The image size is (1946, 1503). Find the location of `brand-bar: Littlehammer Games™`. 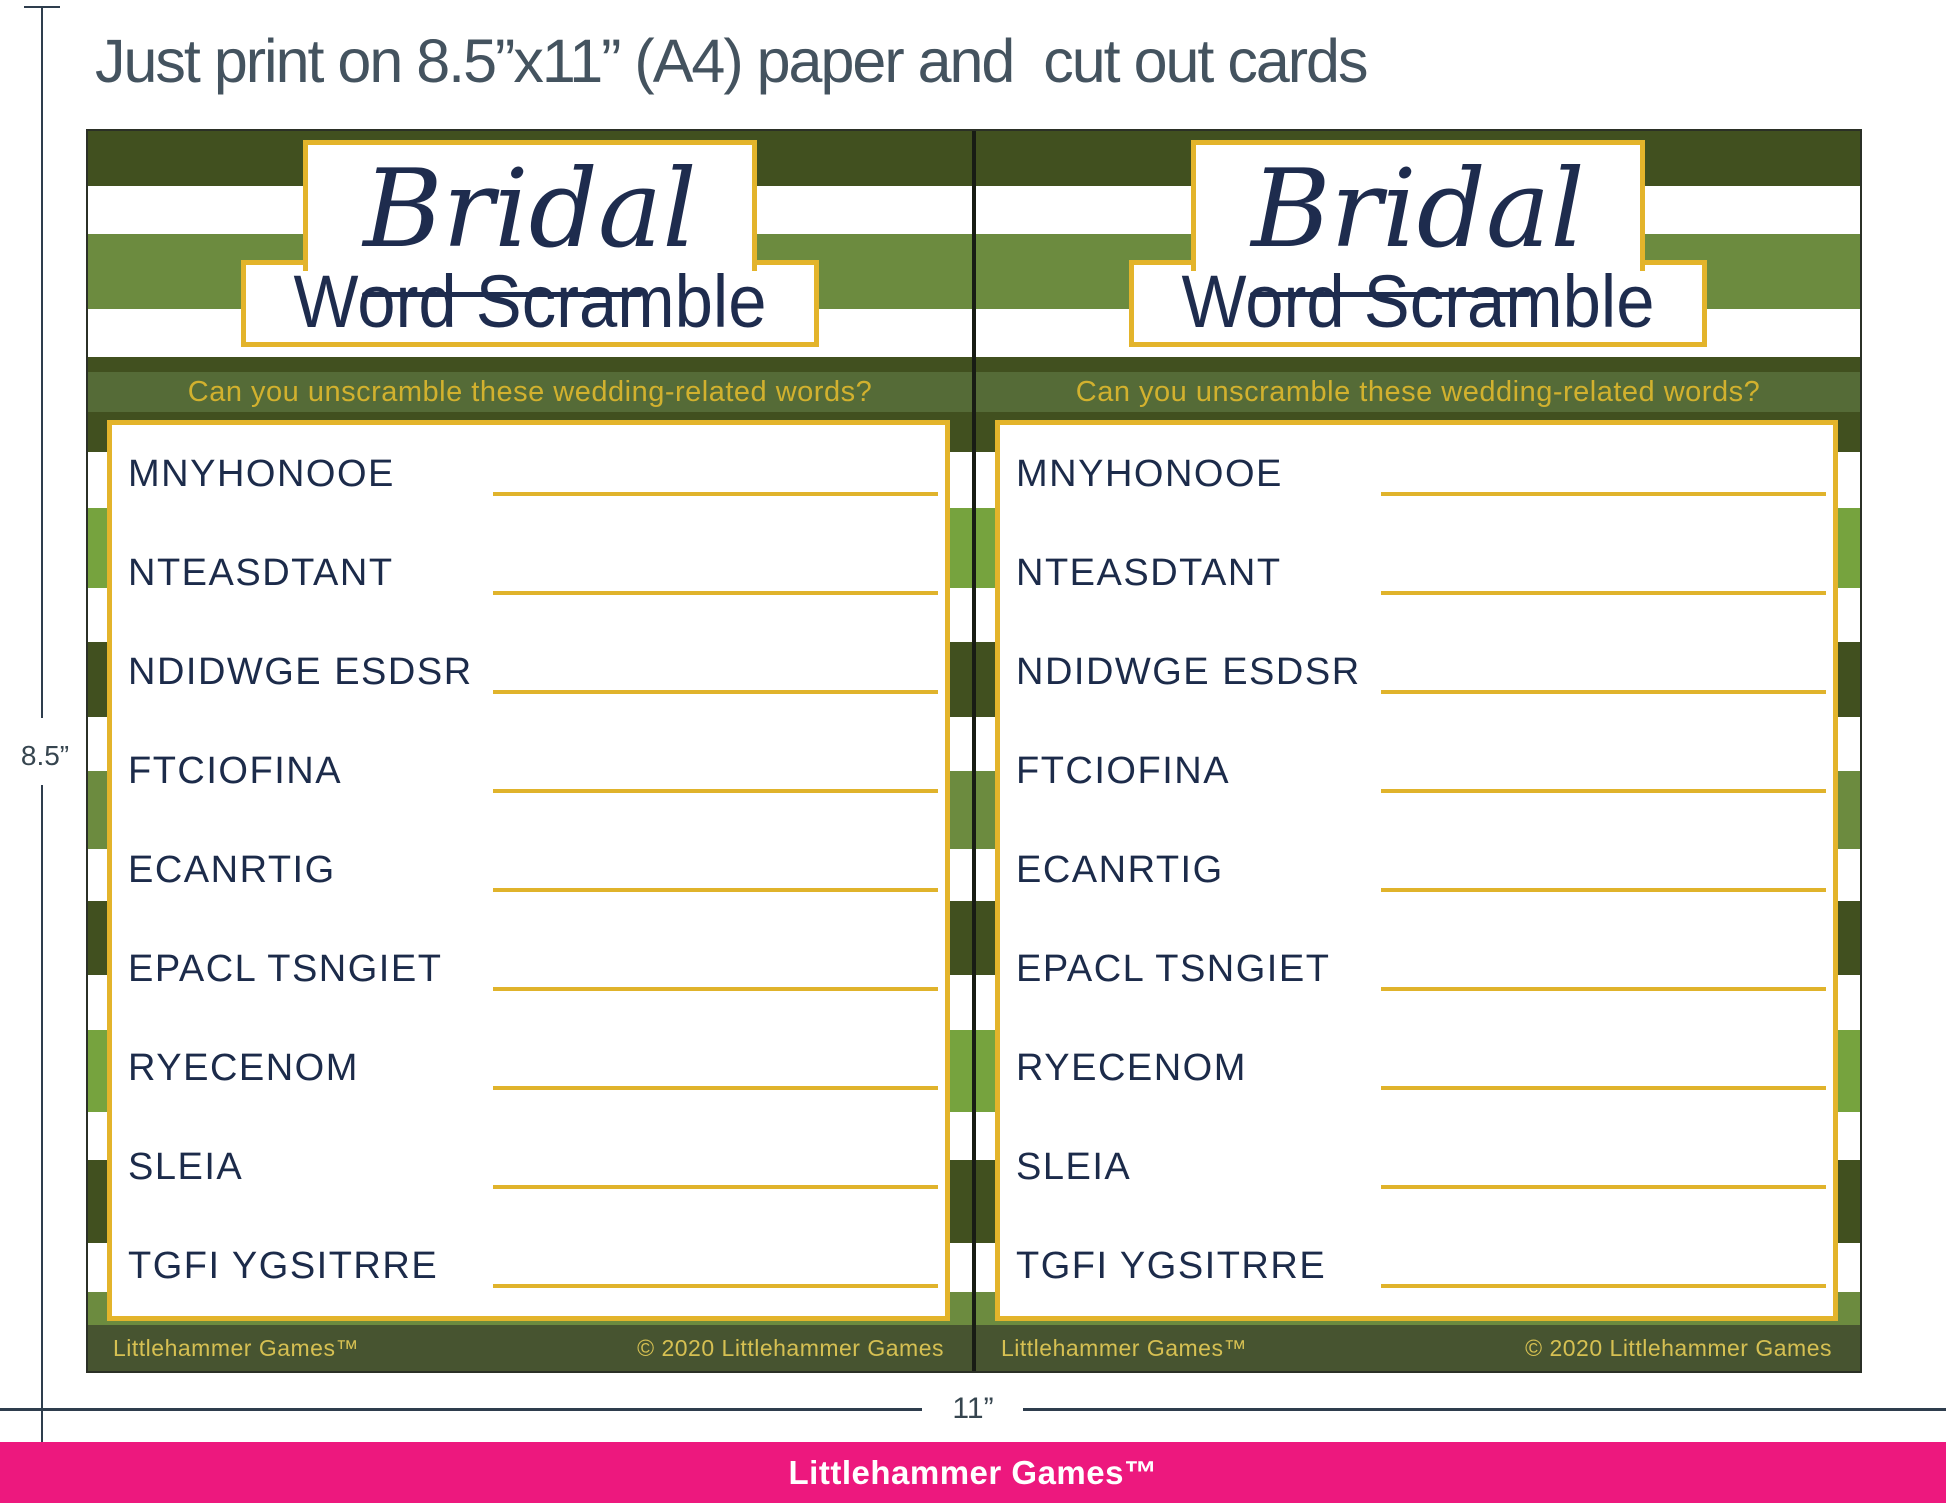

brand-bar: Littlehammer Games™ is located at coordinates (973, 1472).